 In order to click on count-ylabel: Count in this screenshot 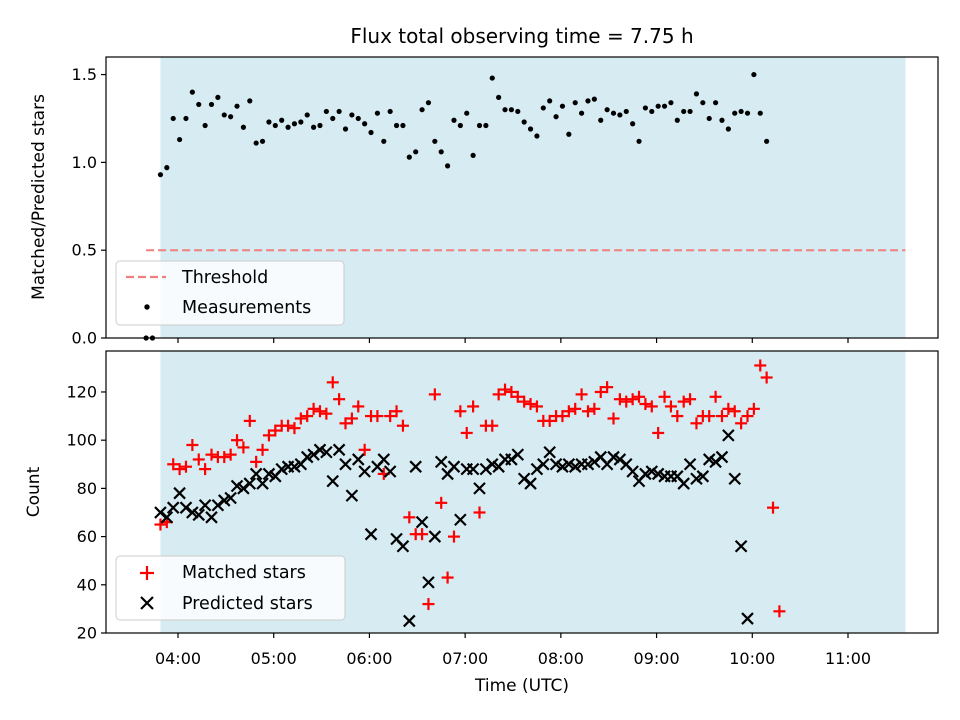, I will do `click(34, 491)`.